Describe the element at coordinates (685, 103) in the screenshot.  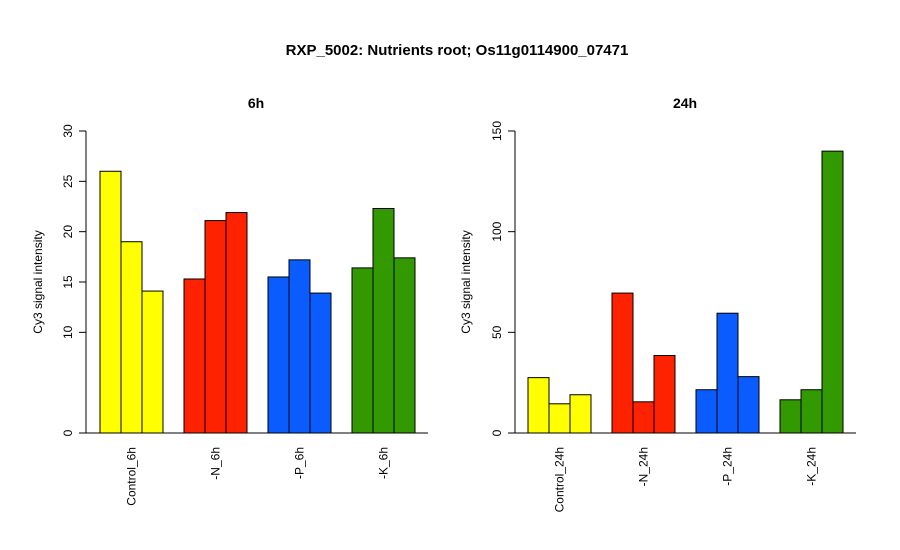
I see `panel-title-24h: 24h` at that location.